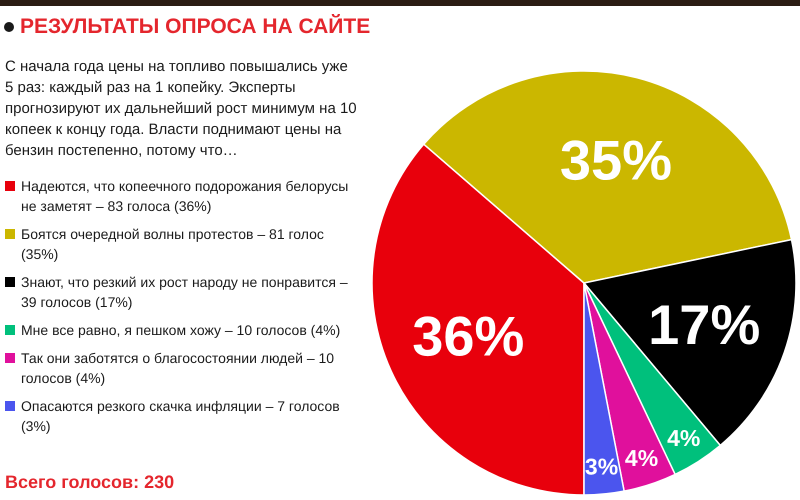  I want to click on chart-title: РЕЗУЛЬТАТЫ ОПРОСА НА САЙТЕ, so click(195, 27).